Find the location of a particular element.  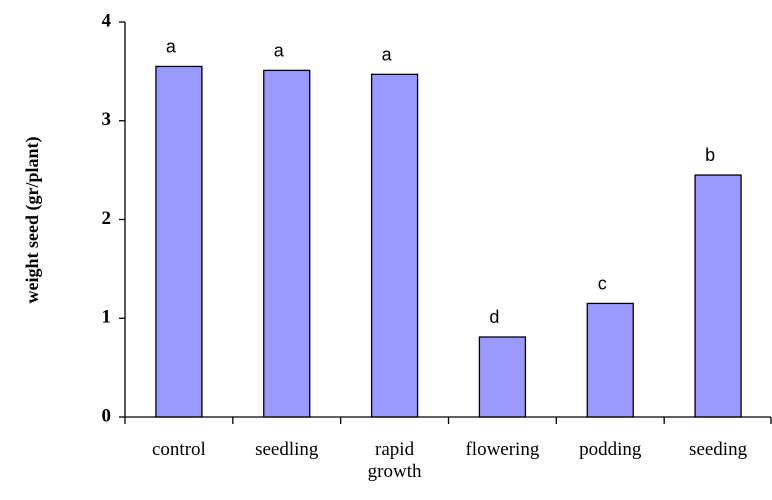

x-tick-label: seedling is located at coordinates (287, 449).